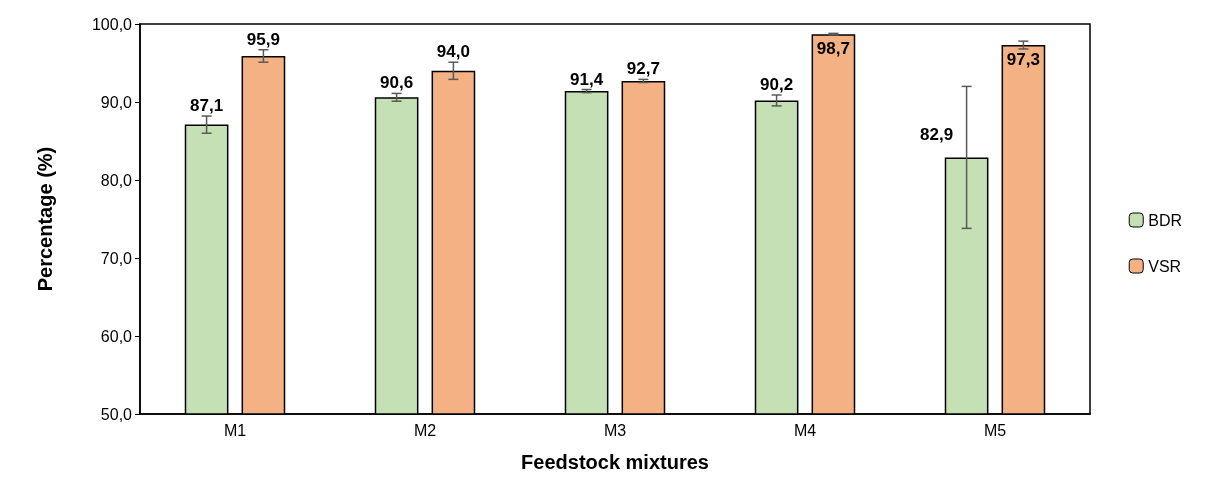 The width and height of the screenshot is (1207, 486). Describe the element at coordinates (207, 106) in the screenshot. I see `data-label: 87,1` at that location.